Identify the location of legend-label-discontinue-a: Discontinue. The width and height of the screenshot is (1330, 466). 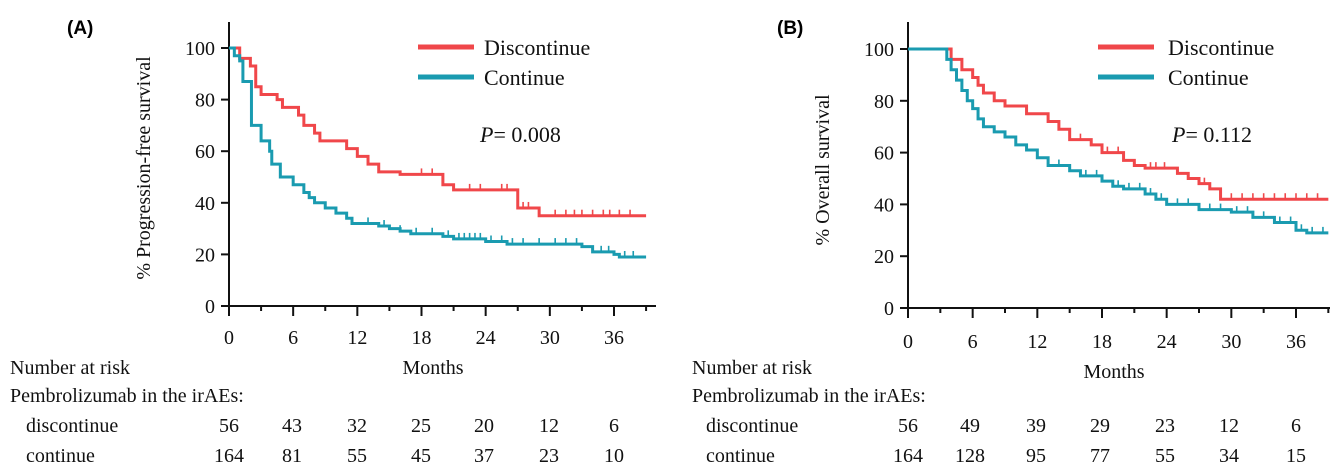
(537, 47).